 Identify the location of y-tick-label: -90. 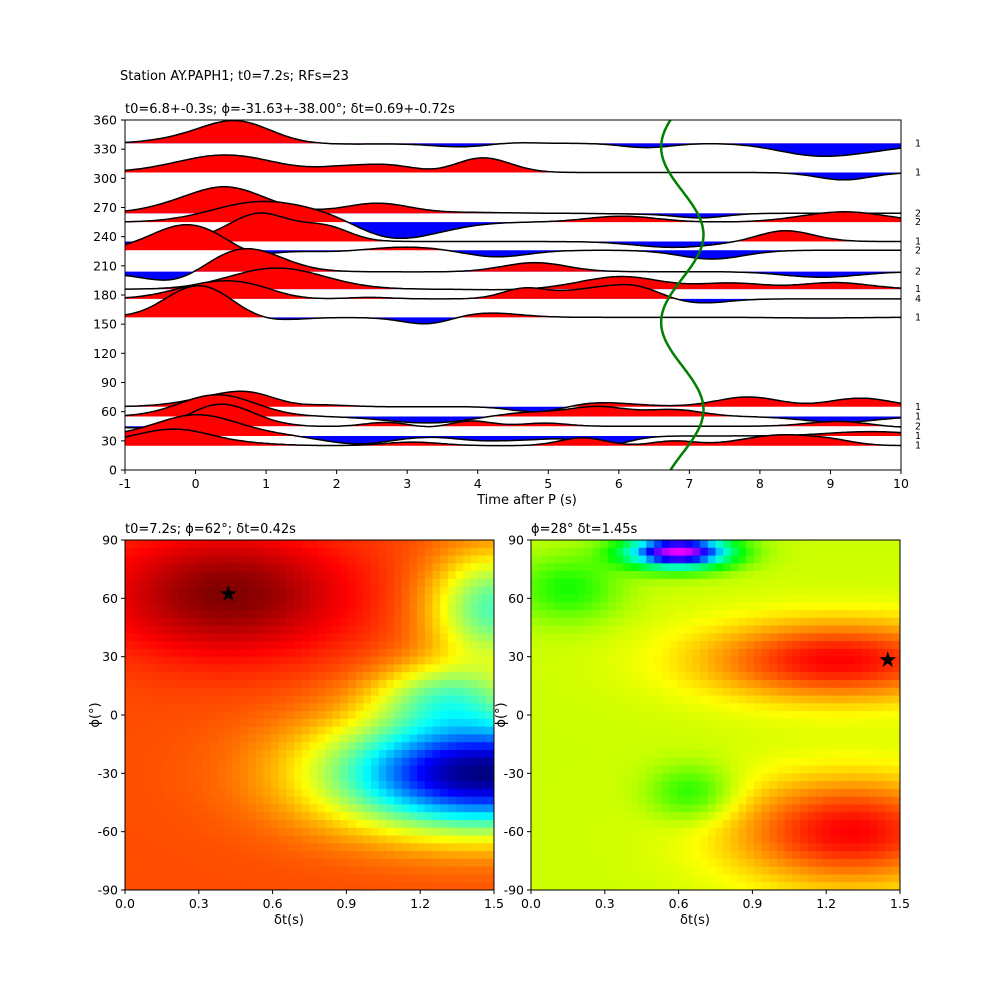
(108, 890).